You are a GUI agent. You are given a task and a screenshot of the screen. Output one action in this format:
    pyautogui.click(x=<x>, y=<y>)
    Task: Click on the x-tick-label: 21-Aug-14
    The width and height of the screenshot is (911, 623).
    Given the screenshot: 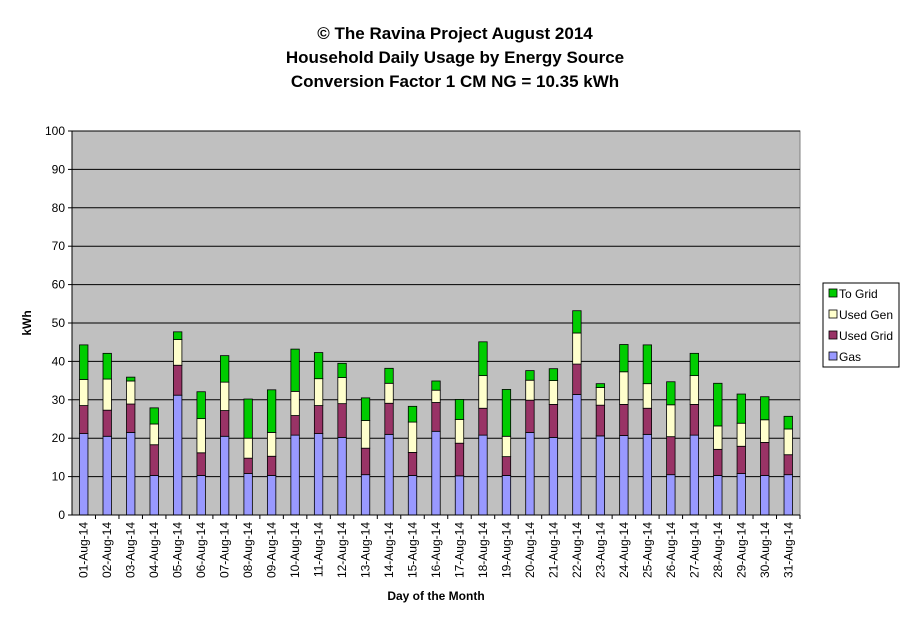 What is the action you would take?
    pyautogui.click(x=553, y=550)
    